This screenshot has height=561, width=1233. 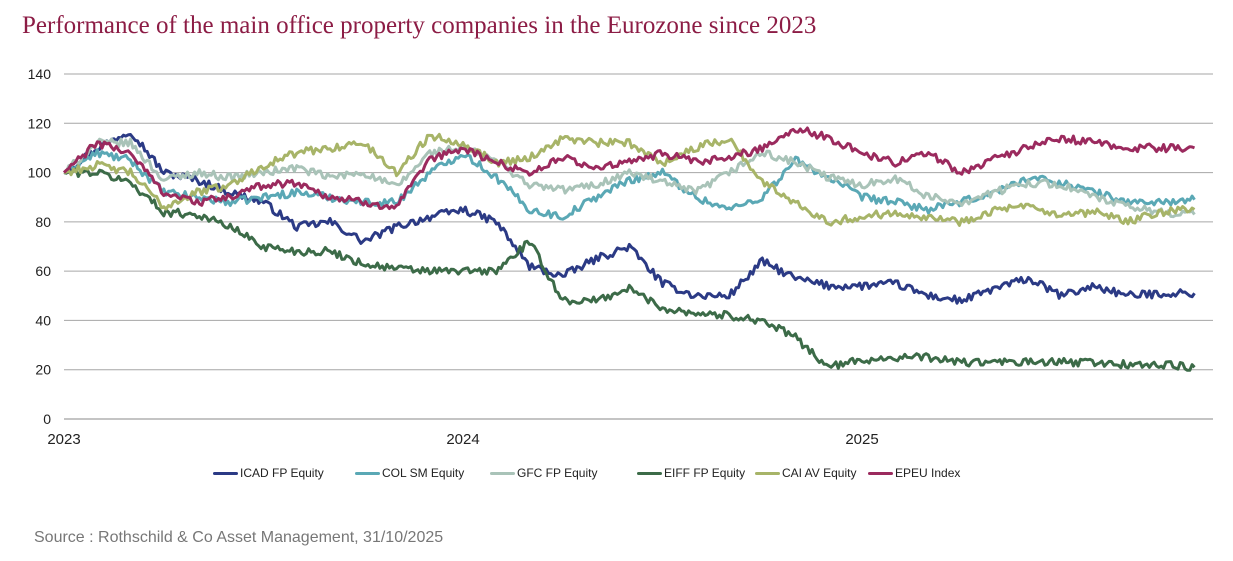 I want to click on y-tick-label: 80, so click(x=43, y=222).